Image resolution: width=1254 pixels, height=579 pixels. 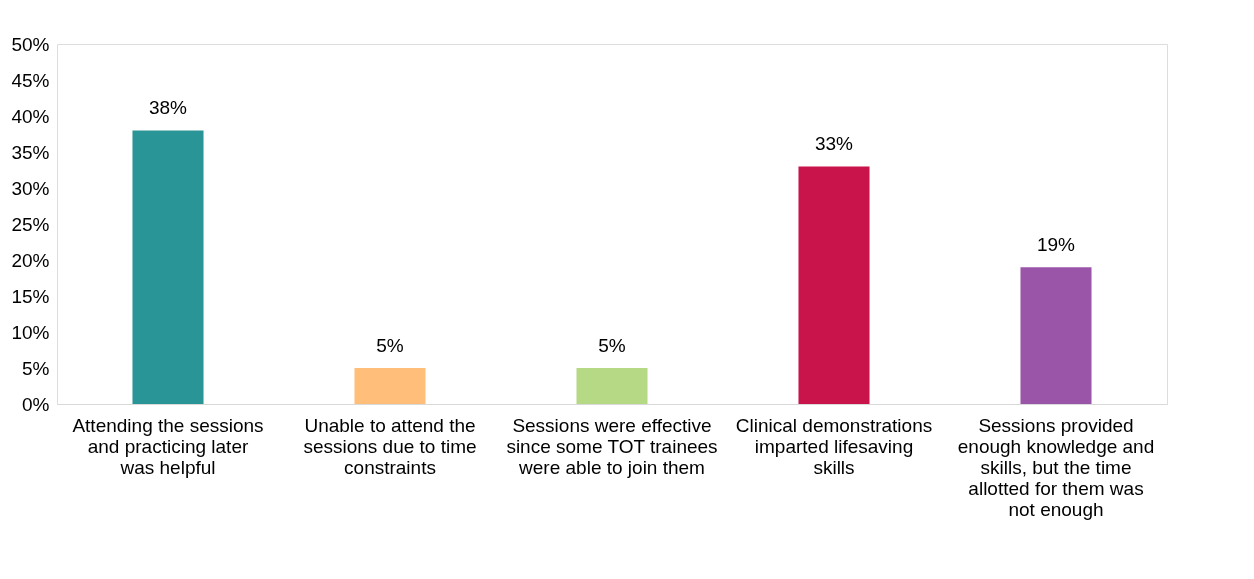 I want to click on y-tick-label: 40%, so click(x=30, y=116).